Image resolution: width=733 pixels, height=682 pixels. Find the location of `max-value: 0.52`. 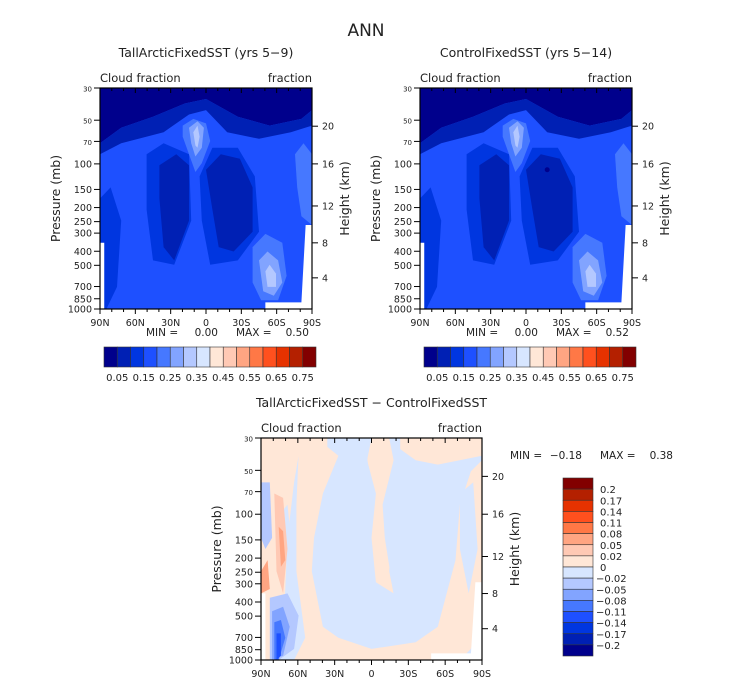

max-value: 0.52 is located at coordinates (617, 333).